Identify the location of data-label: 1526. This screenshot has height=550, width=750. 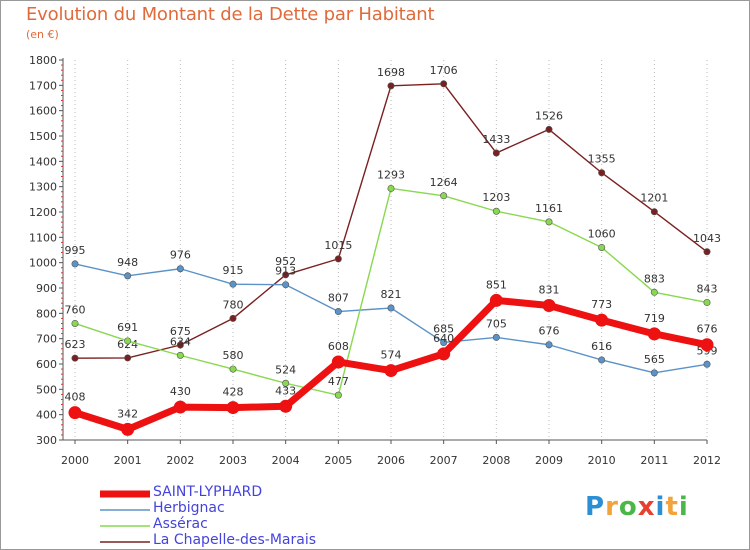
(549, 115).